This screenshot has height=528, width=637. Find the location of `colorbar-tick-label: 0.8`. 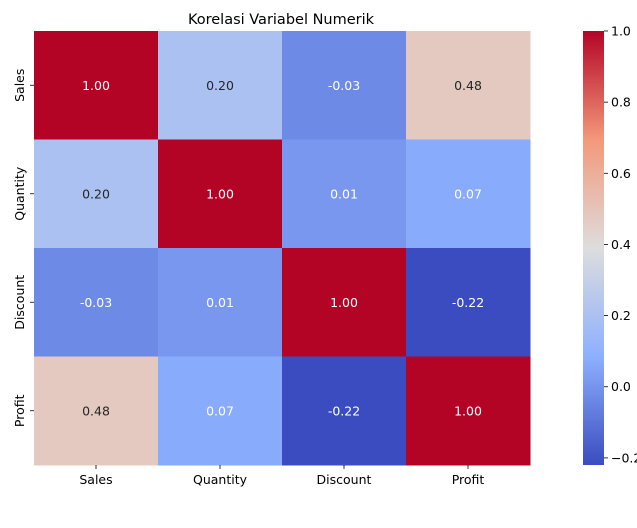

colorbar-tick-label: 0.8 is located at coordinates (621, 102).